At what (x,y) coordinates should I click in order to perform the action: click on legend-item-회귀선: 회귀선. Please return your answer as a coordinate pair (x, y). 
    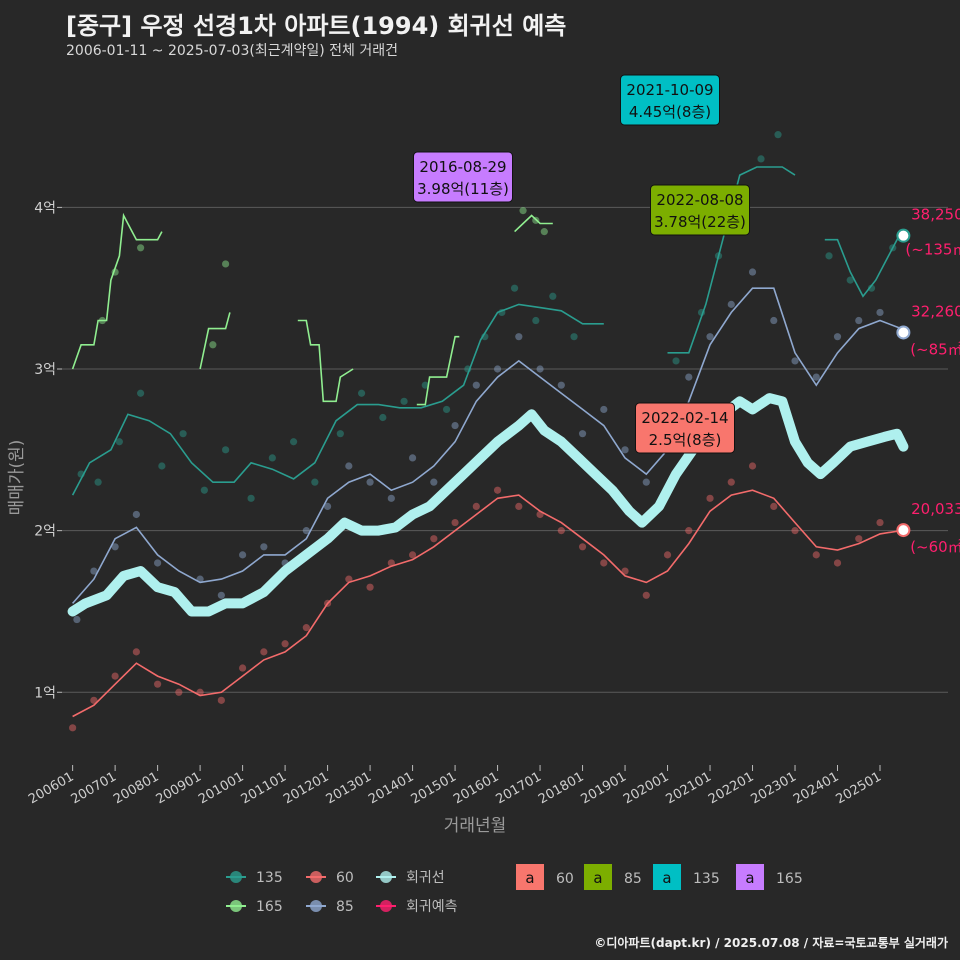
    Looking at the image, I should click on (410, 878).